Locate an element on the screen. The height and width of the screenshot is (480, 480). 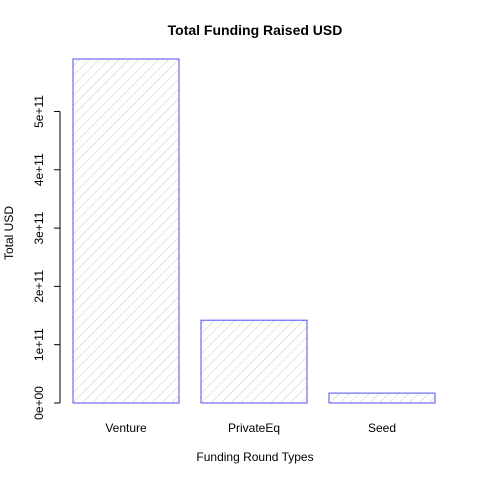
x-tick-label-venture: Venture is located at coordinates (126, 428).